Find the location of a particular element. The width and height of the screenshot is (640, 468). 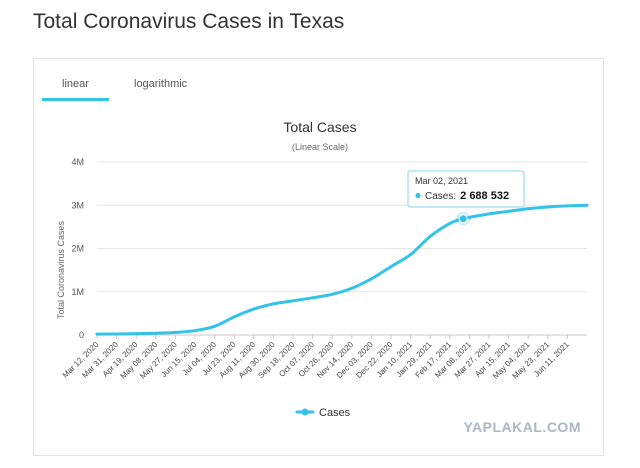

tooltip-colon: : is located at coordinates (454, 196).